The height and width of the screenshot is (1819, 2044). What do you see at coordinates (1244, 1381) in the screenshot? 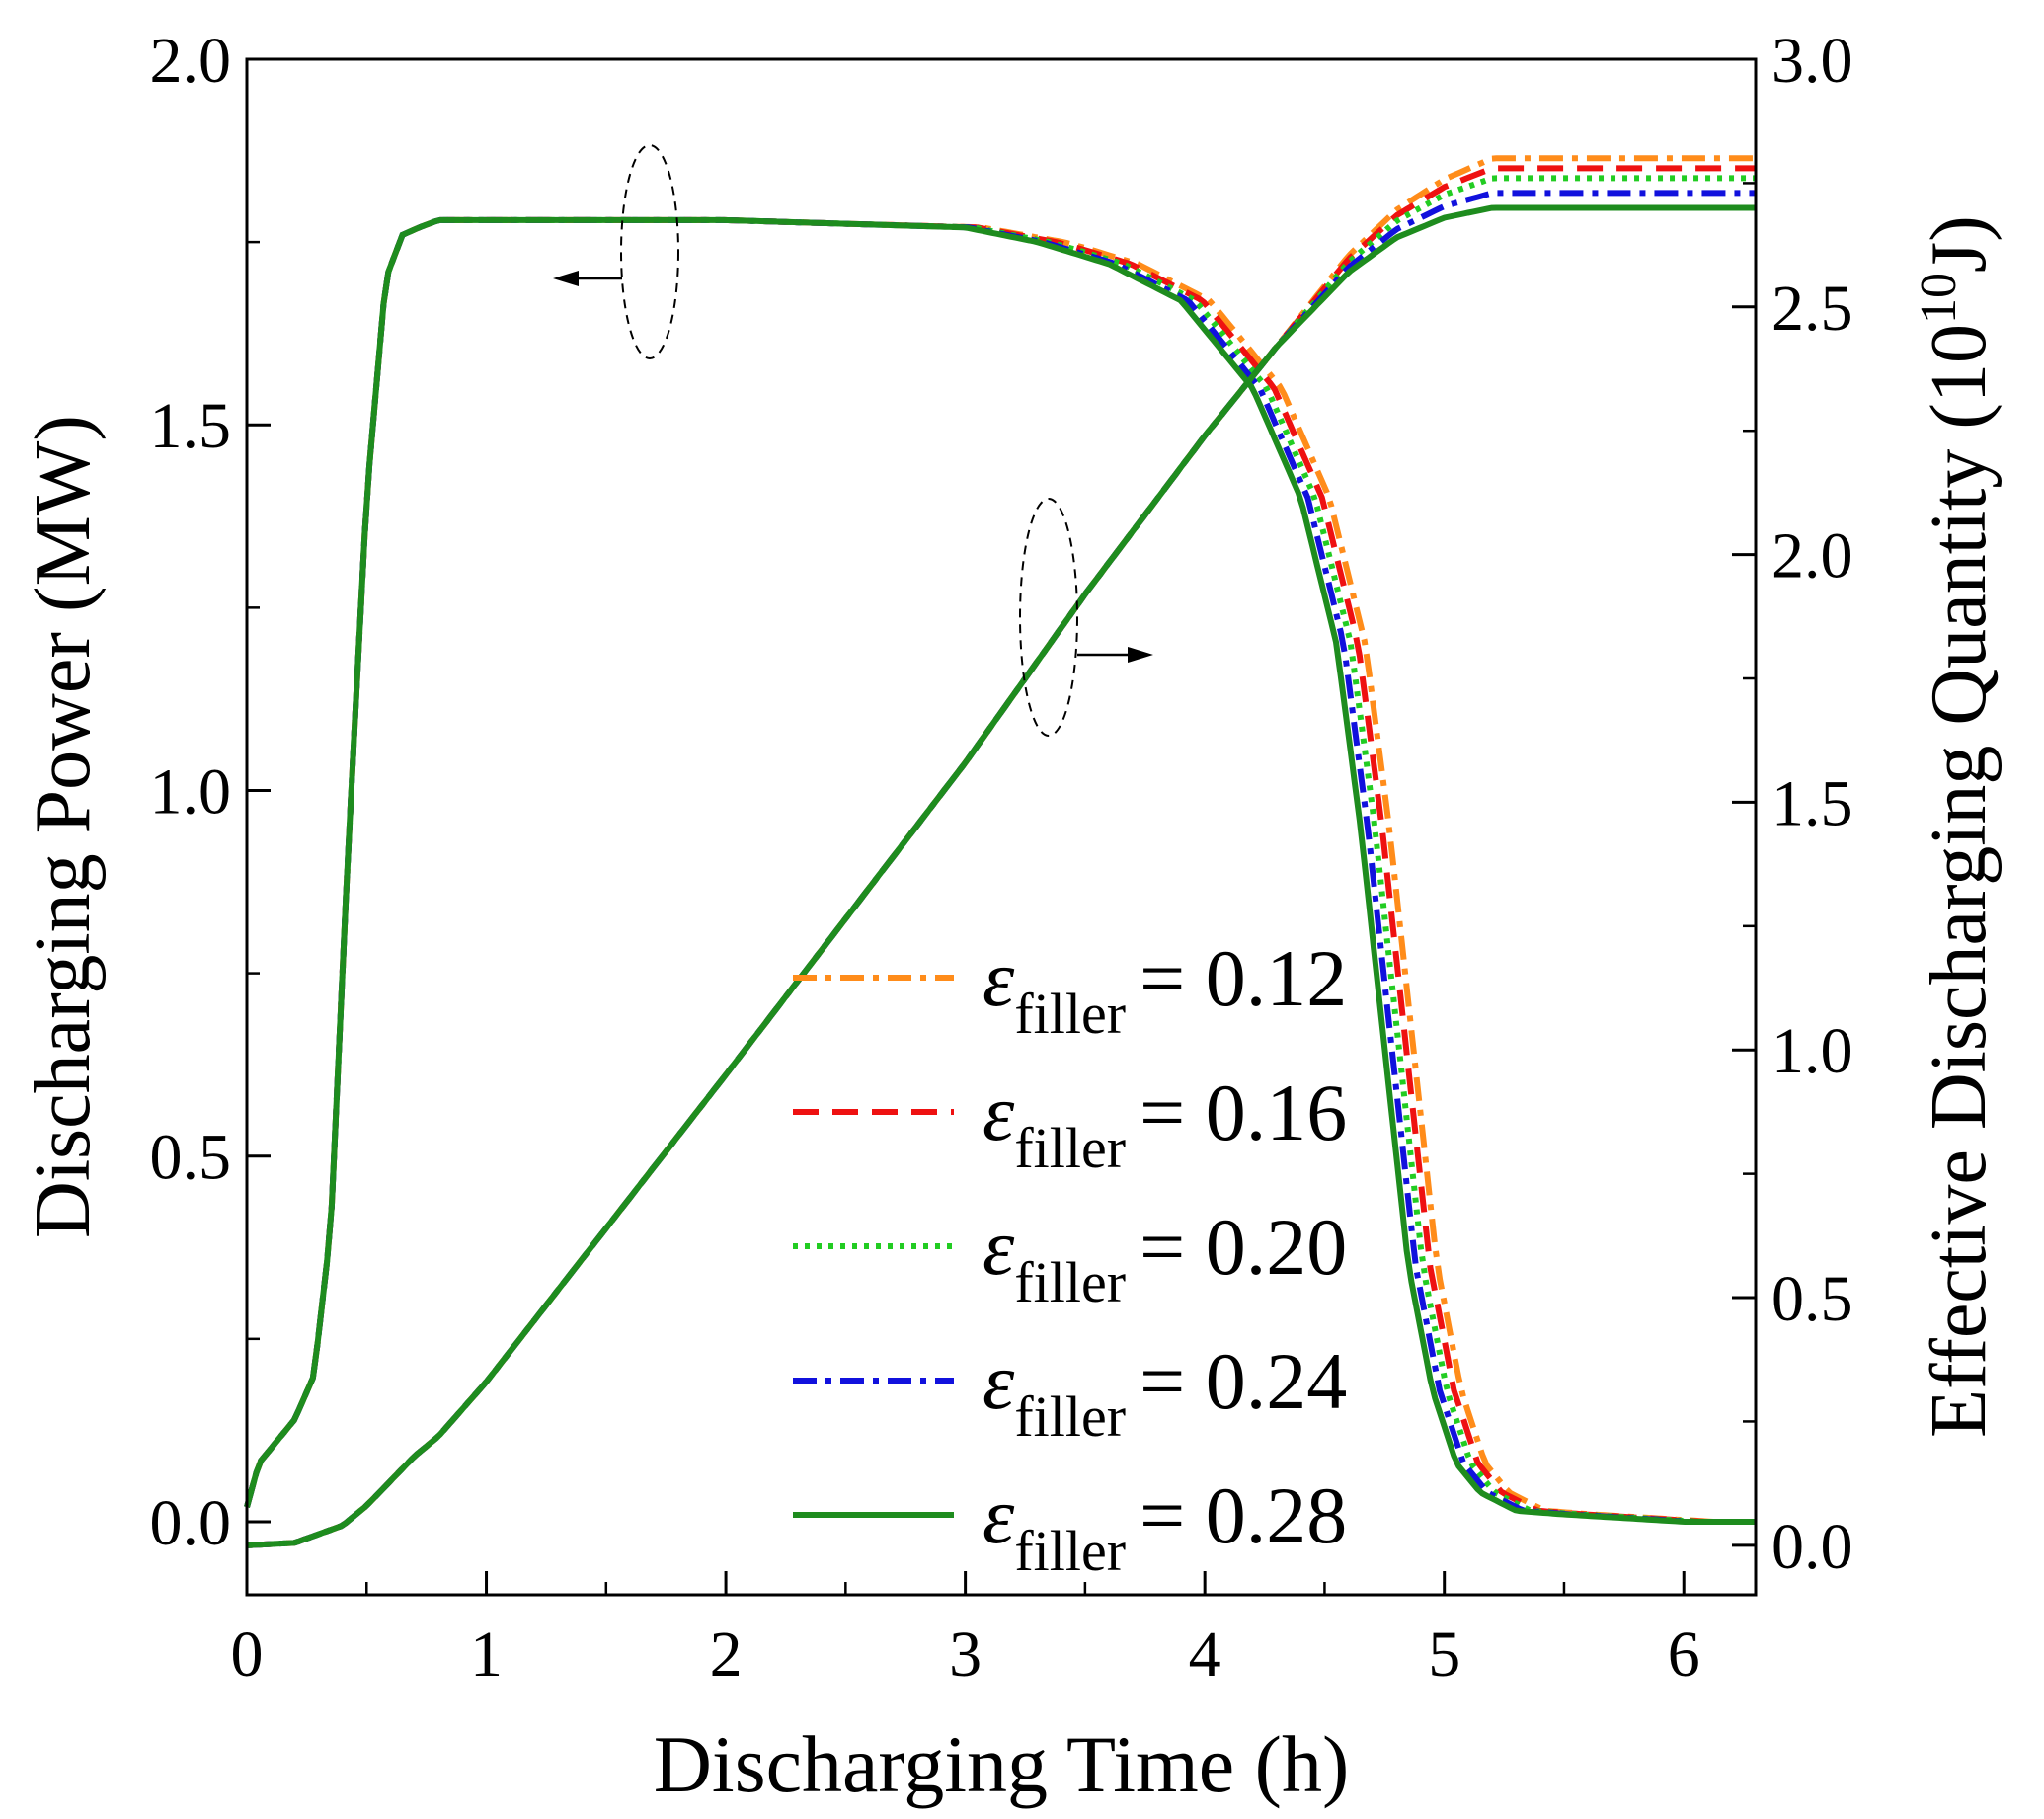
I see `legend-value: = 0.24` at bounding box center [1244, 1381].